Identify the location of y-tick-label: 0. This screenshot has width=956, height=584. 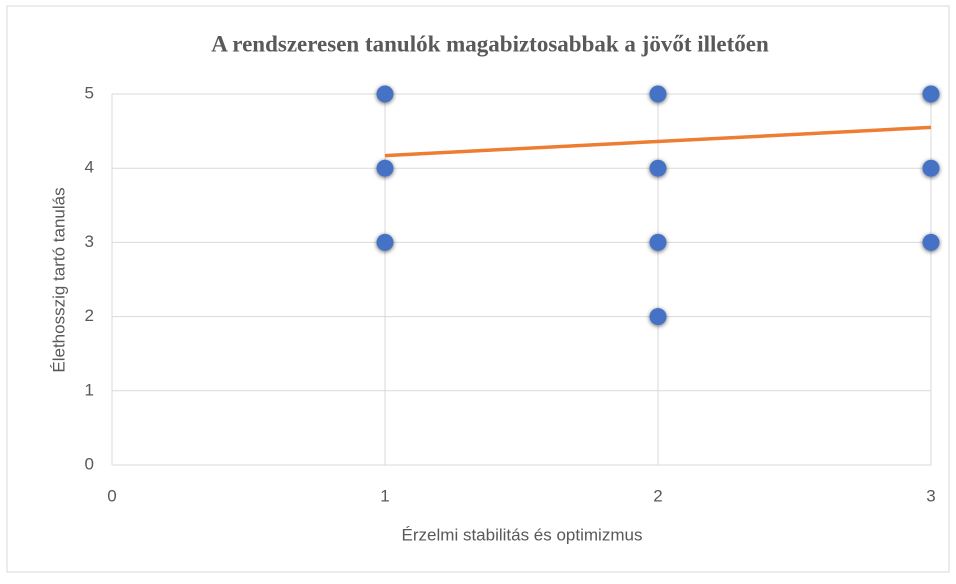
(89, 463).